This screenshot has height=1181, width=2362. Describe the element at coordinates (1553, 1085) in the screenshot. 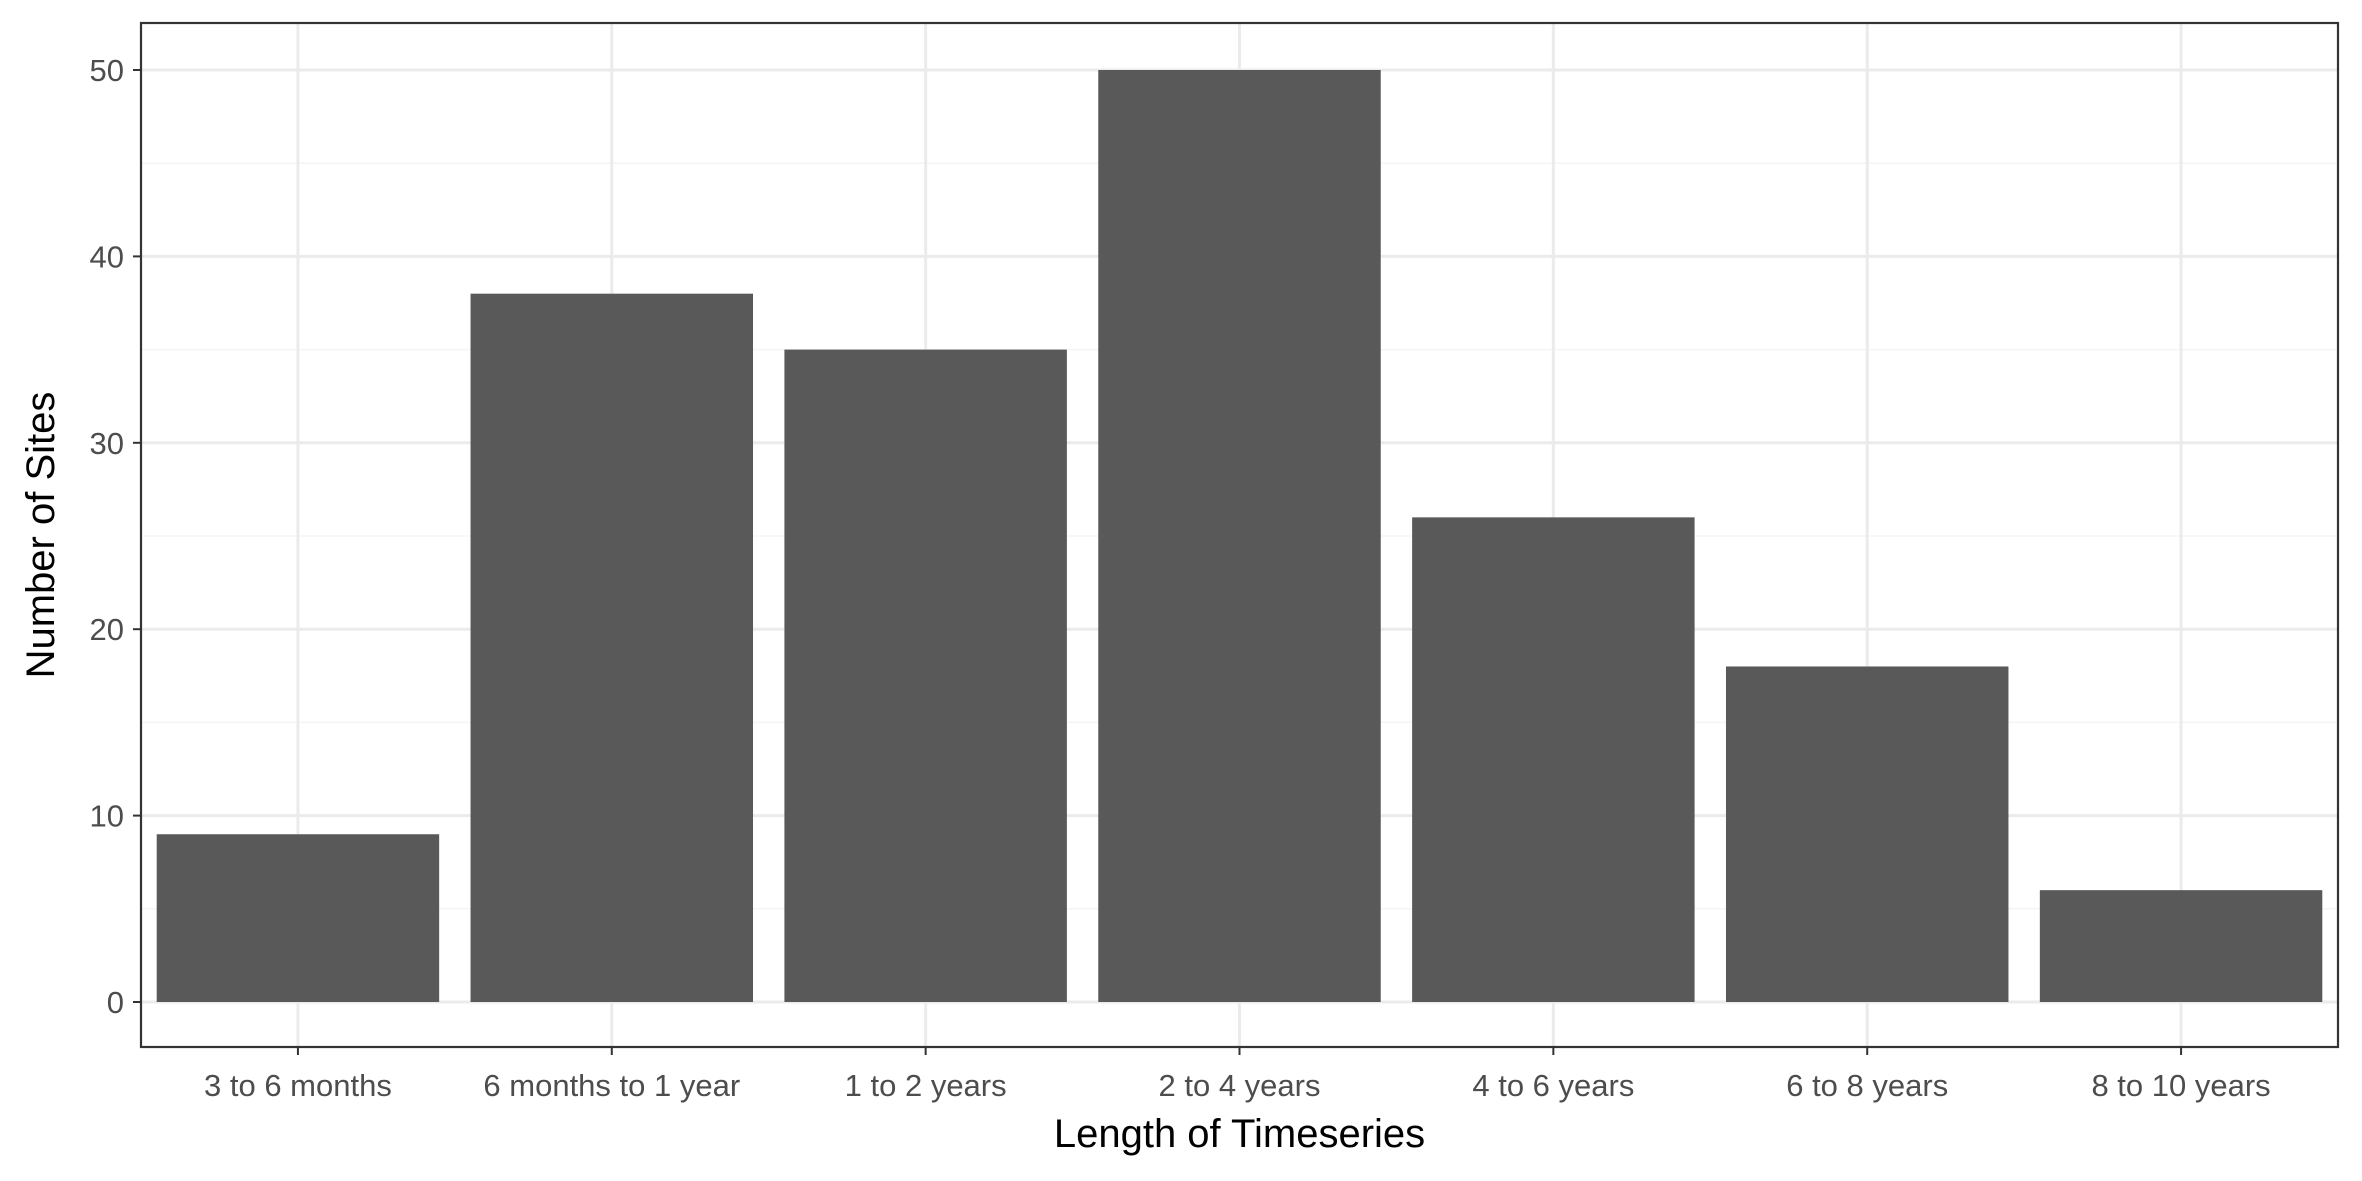

I see `x-tick-label: 4 to 6 years` at that location.